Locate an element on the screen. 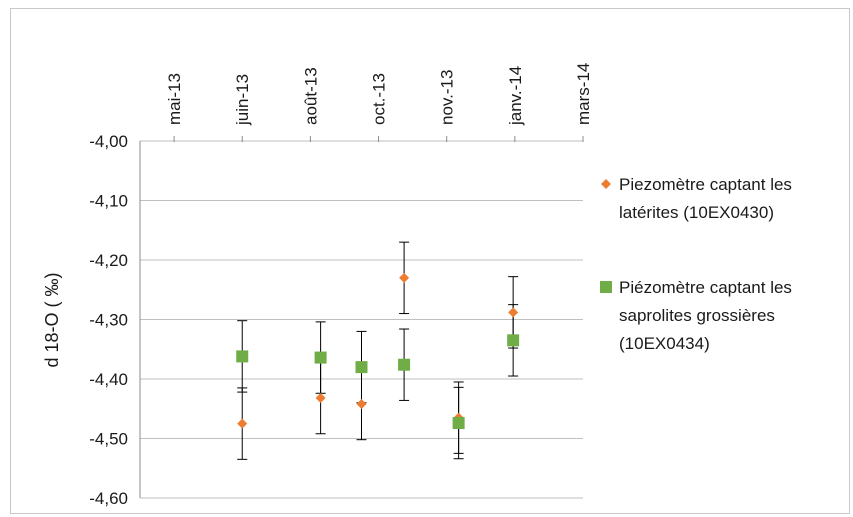 This screenshot has height=517, width=853. x-tick-label: juin-13 is located at coordinates (242, 100).